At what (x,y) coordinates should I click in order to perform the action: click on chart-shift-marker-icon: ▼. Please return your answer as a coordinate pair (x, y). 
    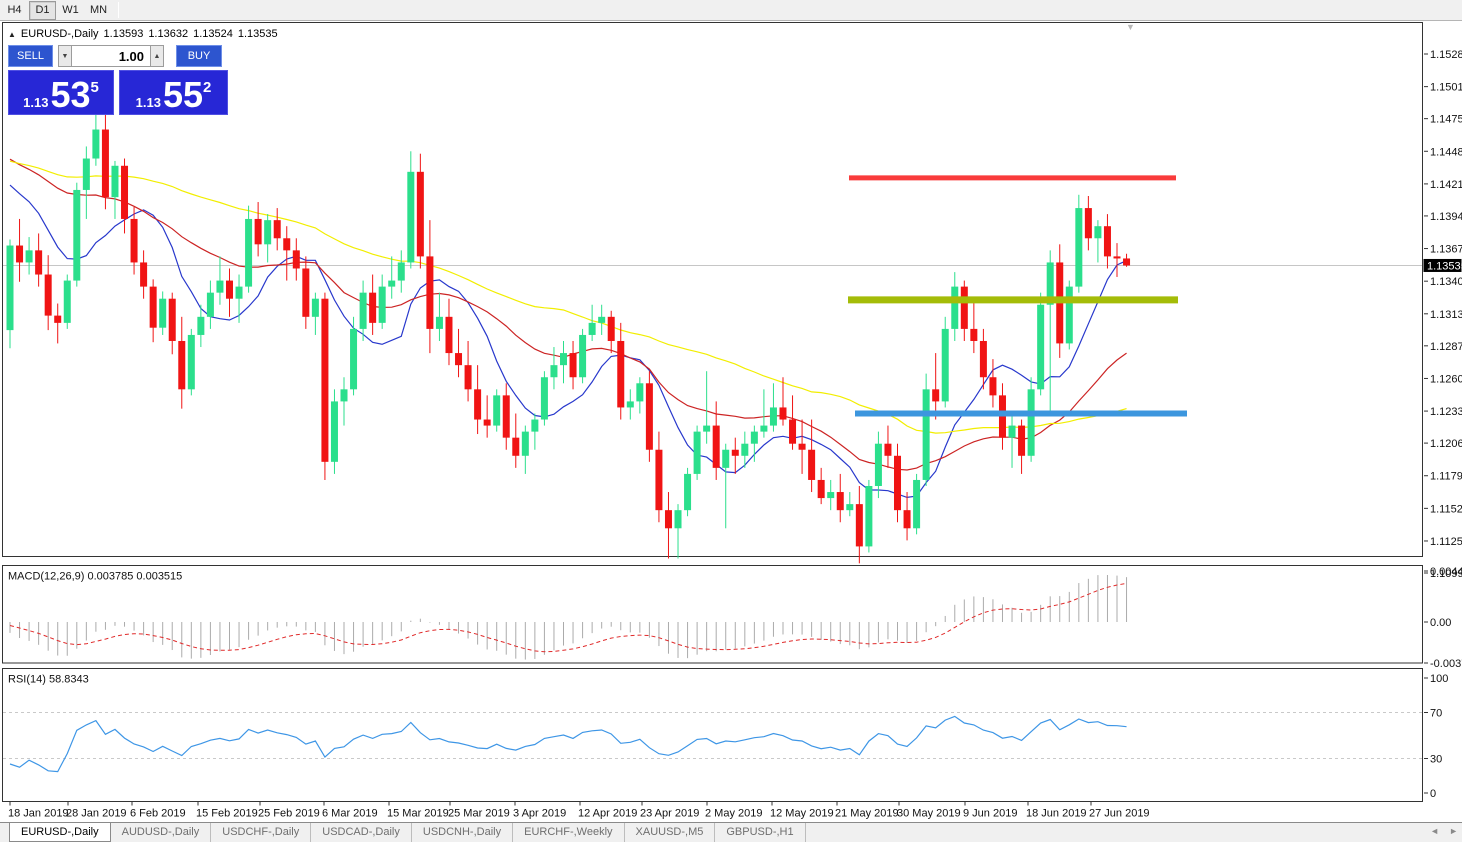
    Looking at the image, I should click on (1130, 27).